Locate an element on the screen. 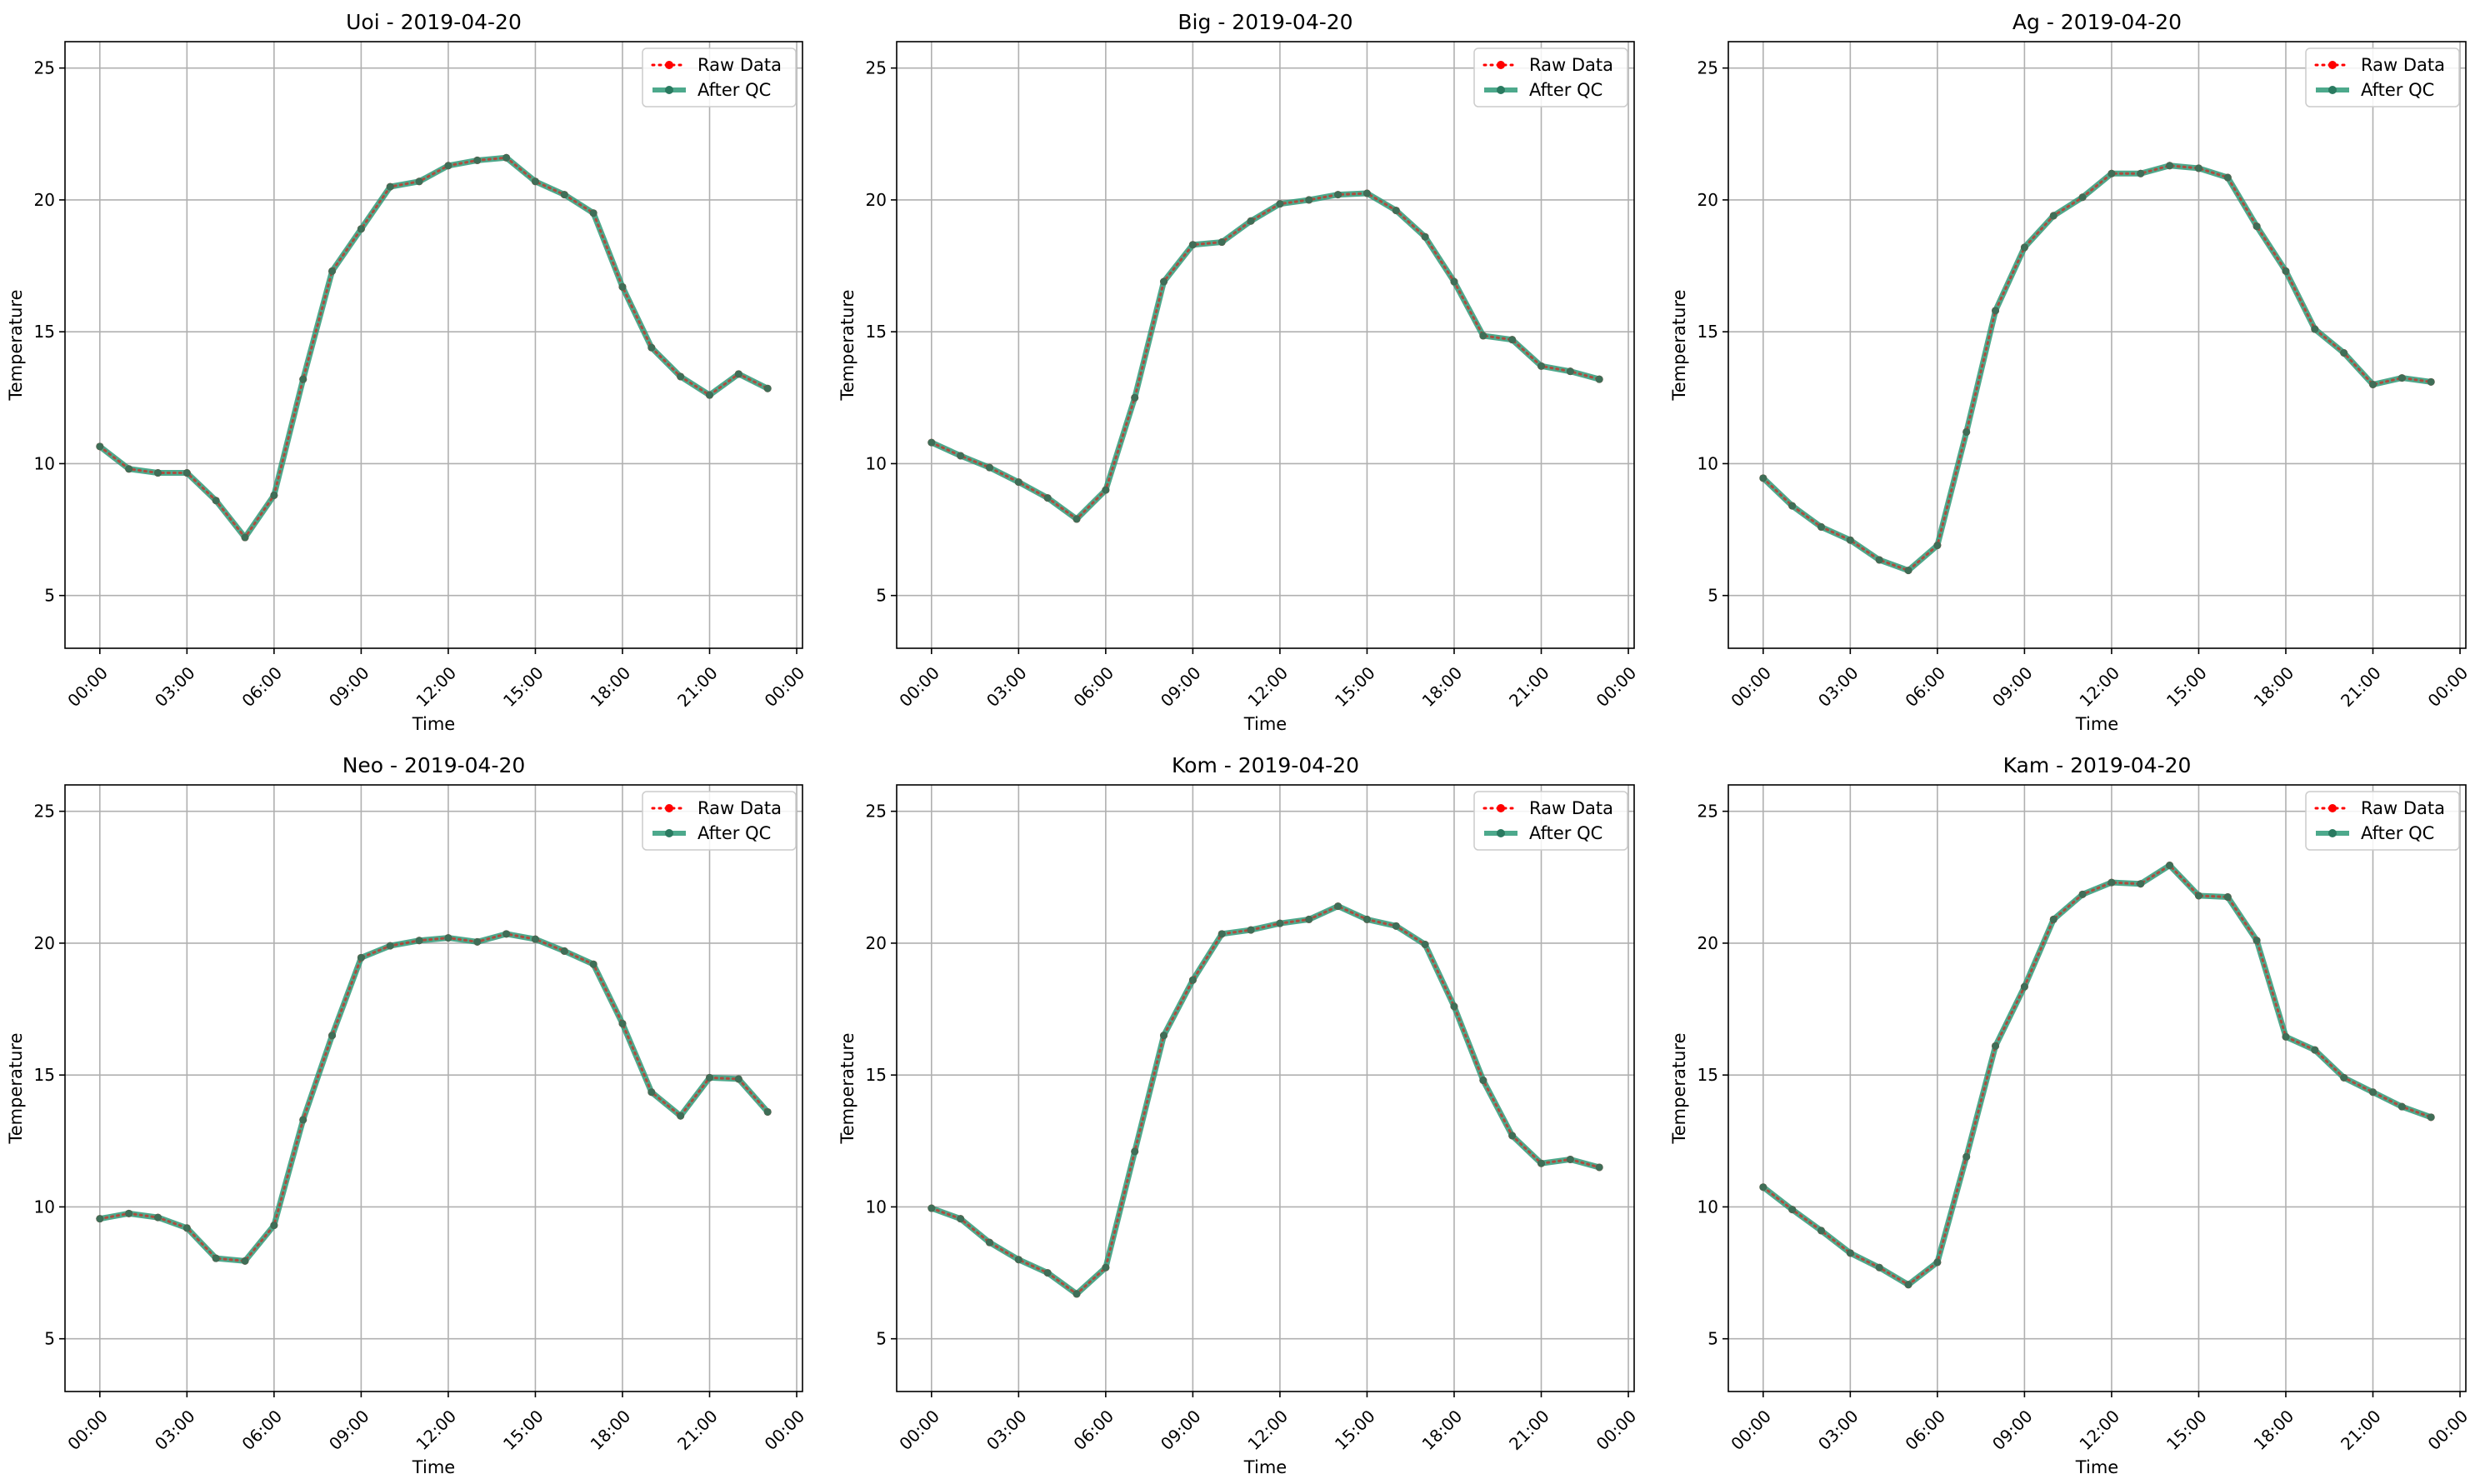 The height and width of the screenshot is (1484, 2485). axes-frame is located at coordinates (433, 1088).